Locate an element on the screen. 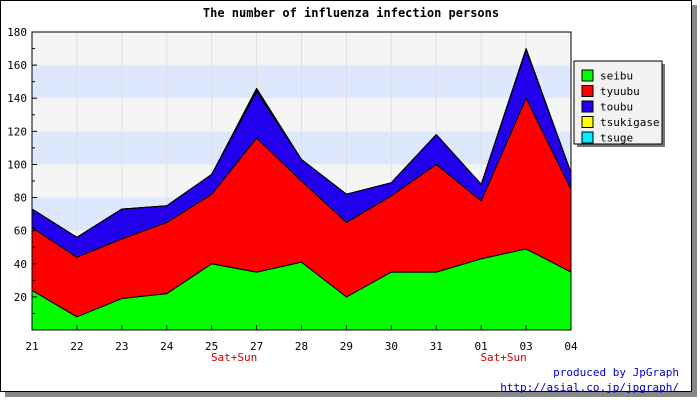 The image size is (700, 400). legend-swatch-tyuubu is located at coordinates (587, 91).